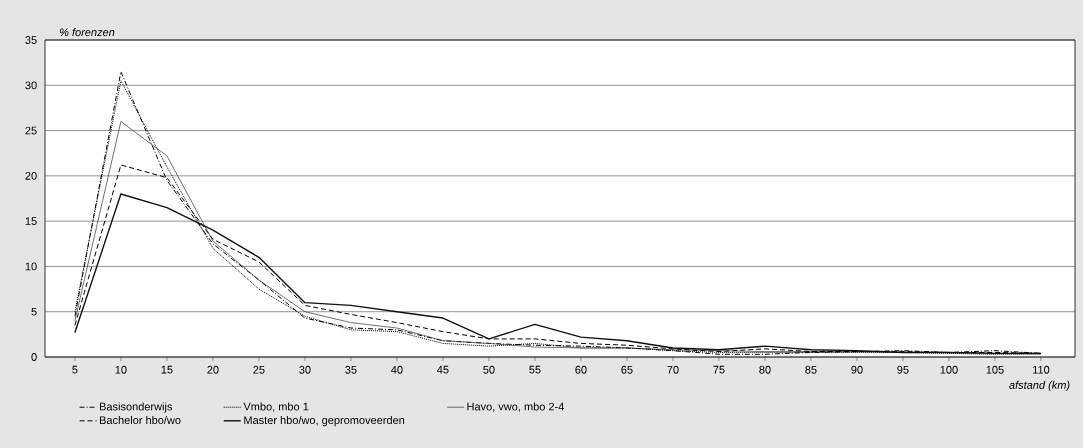 The height and width of the screenshot is (448, 1083). What do you see at coordinates (857, 369) in the screenshot?
I see `x-tick-label: 90` at bounding box center [857, 369].